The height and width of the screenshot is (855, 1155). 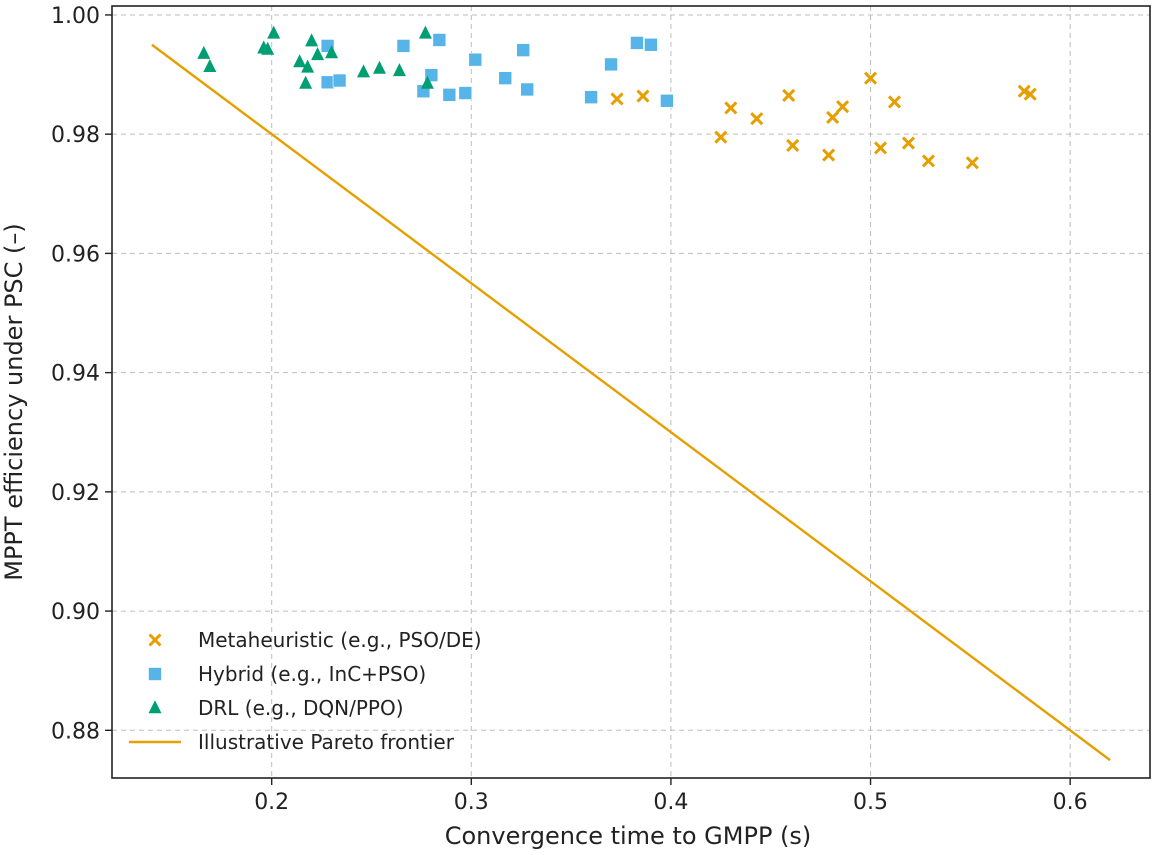 I want to click on y-tick-label: 0.92, so click(x=75, y=493).